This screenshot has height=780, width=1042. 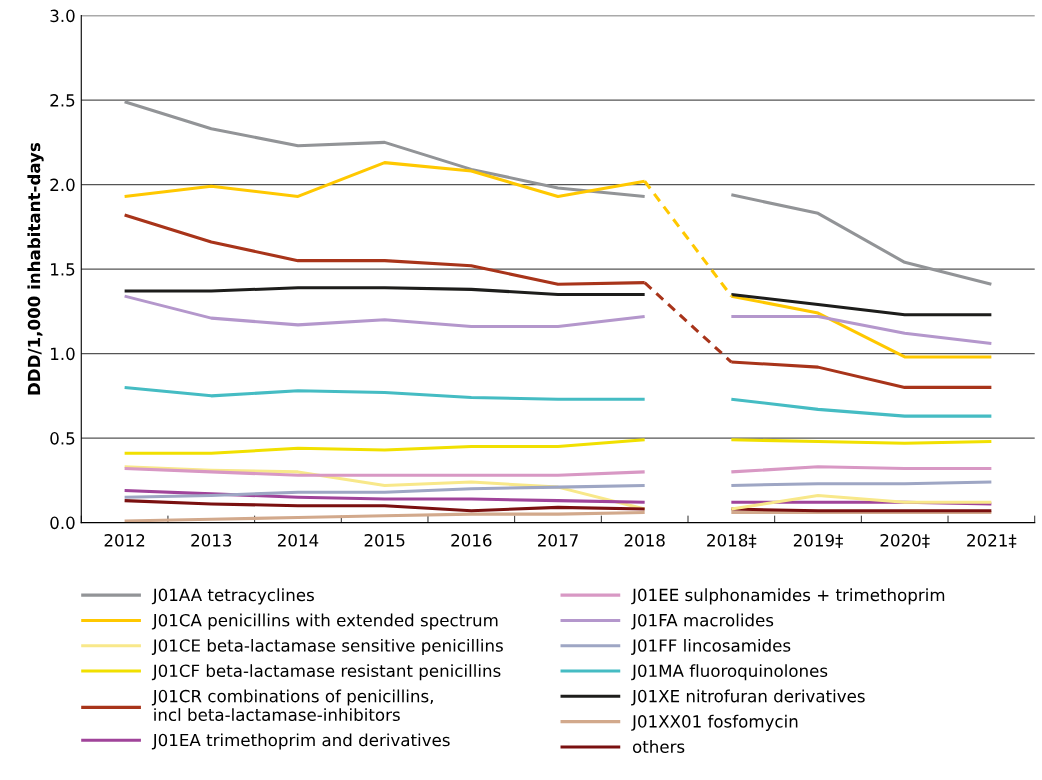 I want to click on x-tick-label: 2020‡, so click(x=905, y=541).